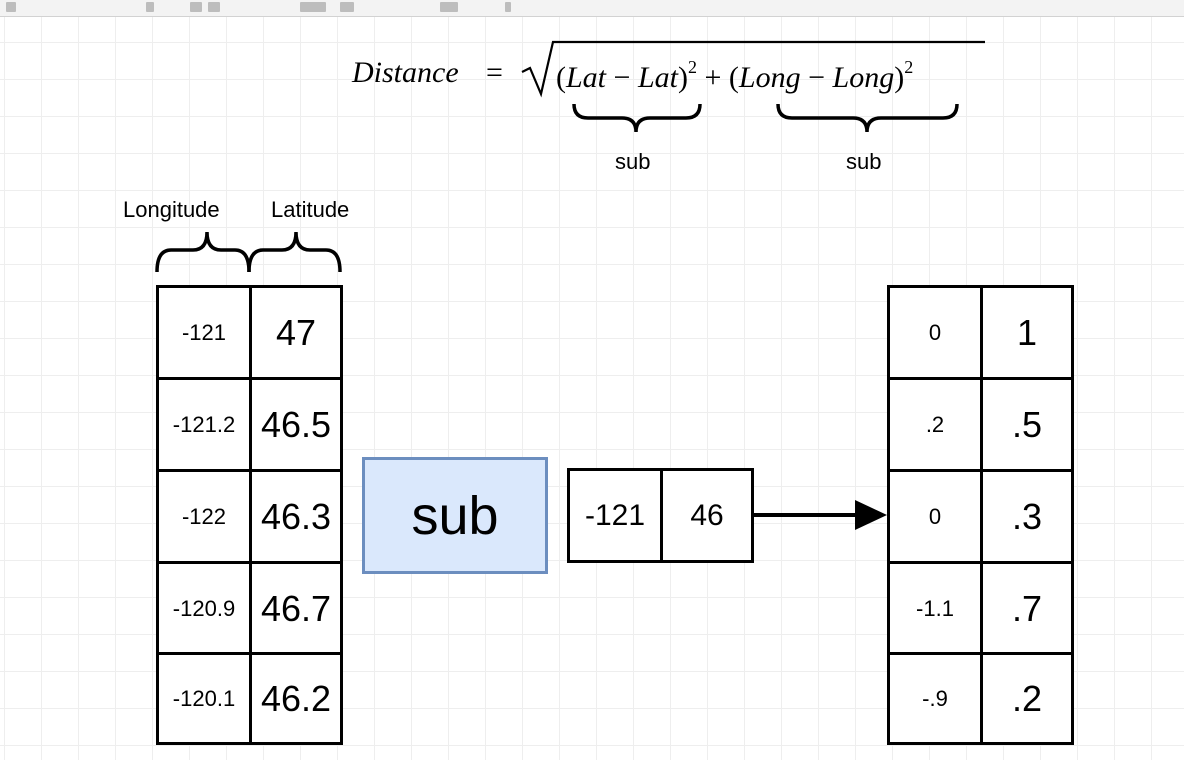  I want to click on input-cell-lat: 46.2, so click(296, 698).